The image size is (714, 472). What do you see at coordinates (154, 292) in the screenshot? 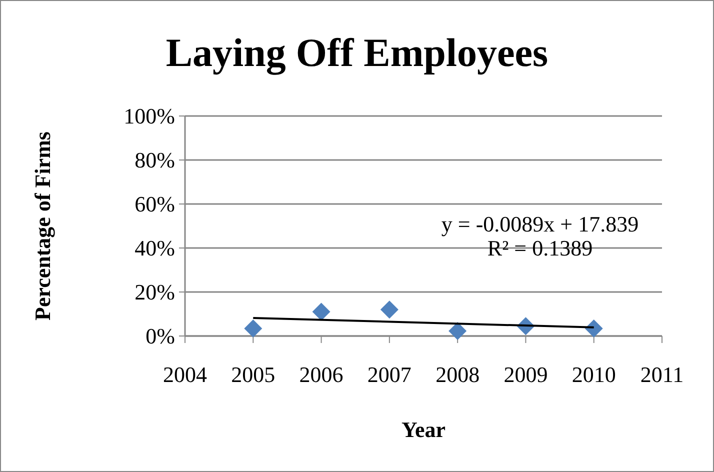
I see `y-tick-label: 20%` at bounding box center [154, 292].